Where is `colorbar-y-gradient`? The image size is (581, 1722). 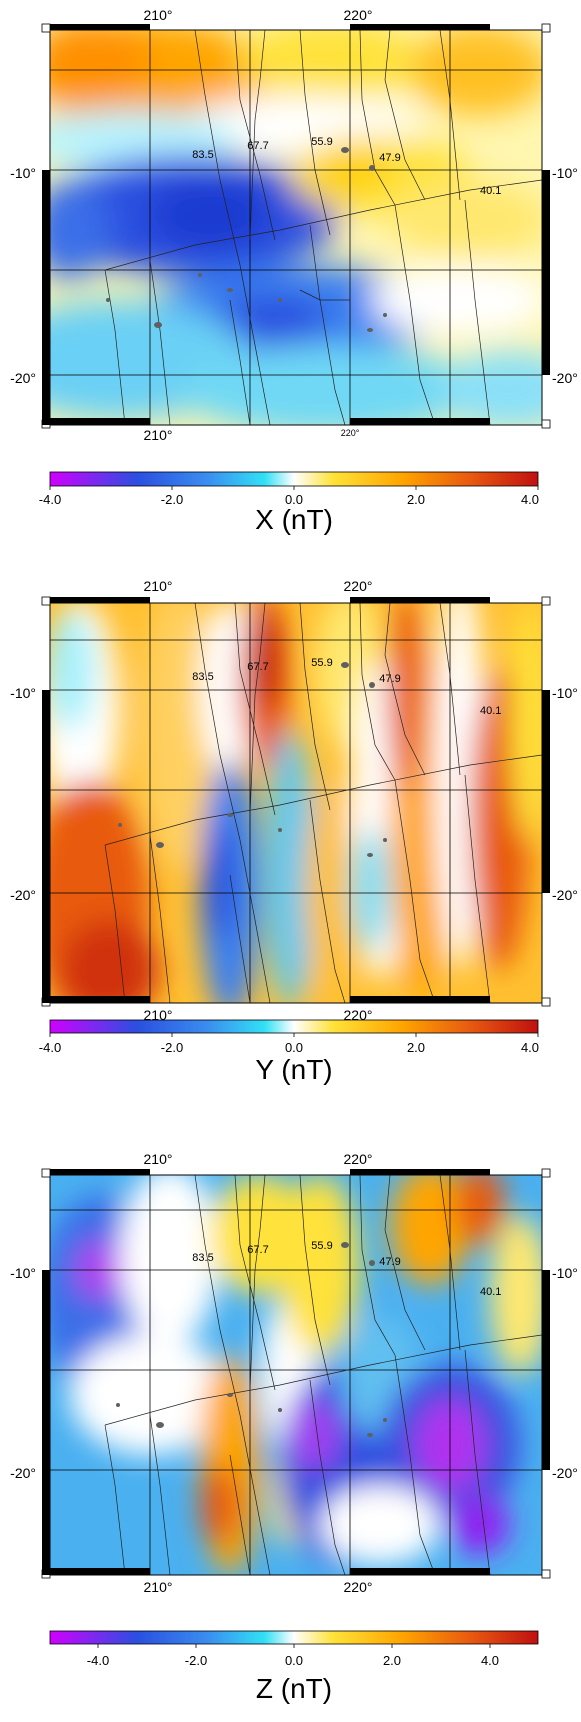
colorbar-y-gradient is located at coordinates (294, 1026).